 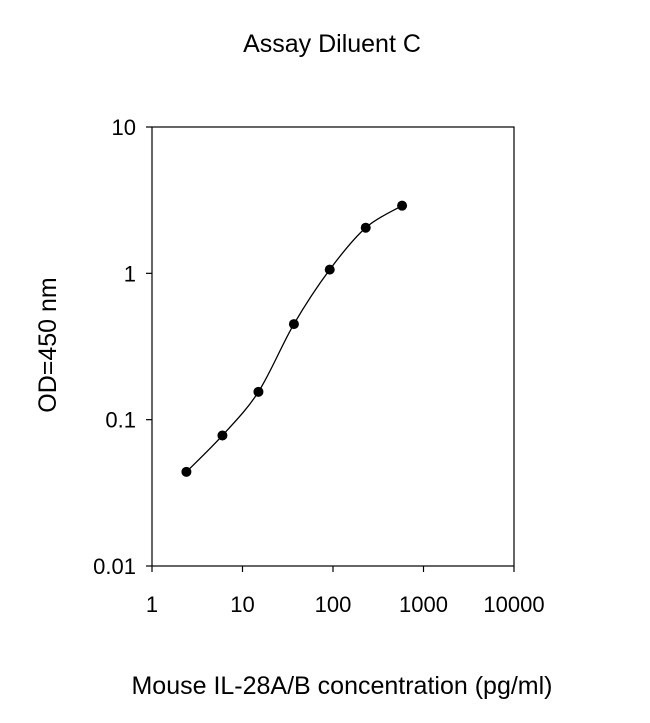 What do you see at coordinates (333, 604) in the screenshot?
I see `x-tick-label: 100` at bounding box center [333, 604].